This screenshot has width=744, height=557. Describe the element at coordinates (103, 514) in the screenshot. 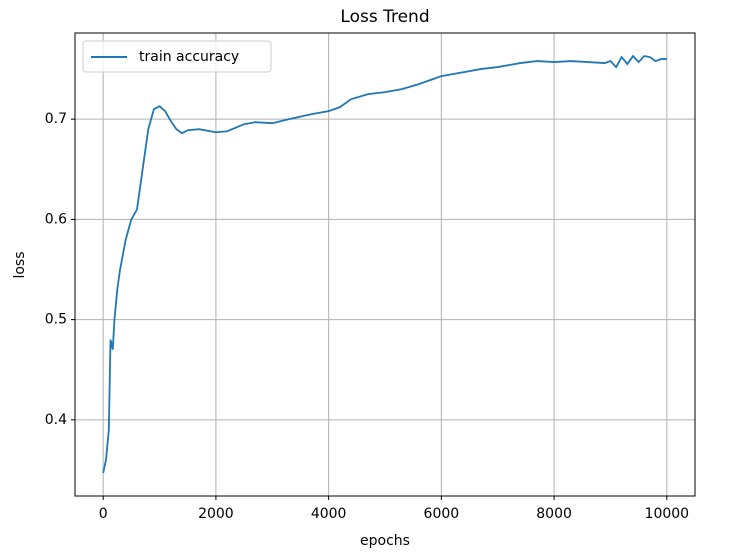

I see `x-tick-label: 0` at that location.